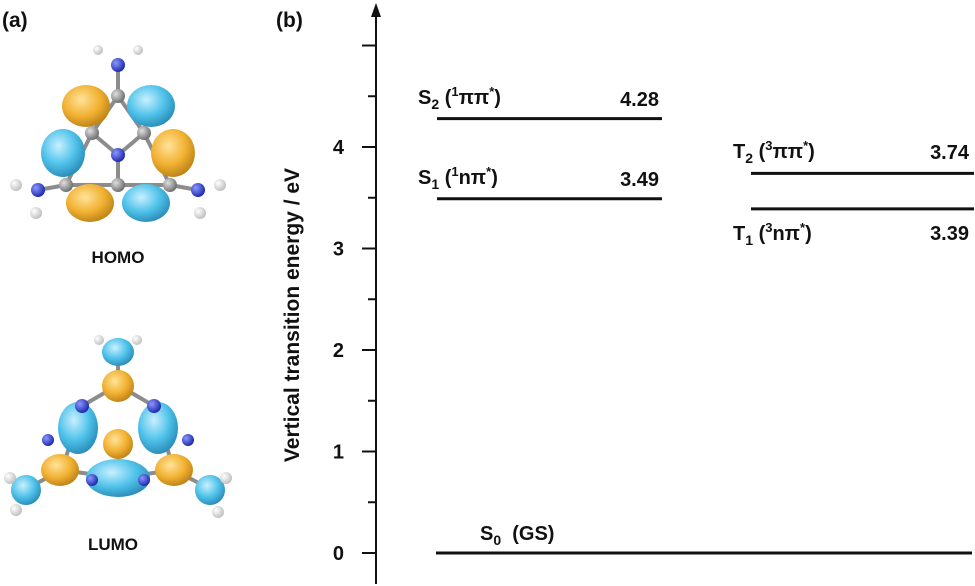 This screenshot has width=975, height=586. Describe the element at coordinates (118, 257) in the screenshot. I see `homo-label: HOMO` at that location.